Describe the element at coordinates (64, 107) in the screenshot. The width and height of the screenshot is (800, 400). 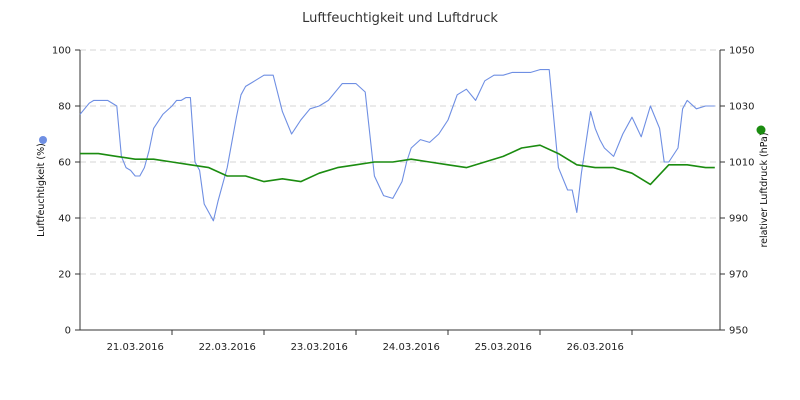
I see `left-tick-label: 80` at that location.